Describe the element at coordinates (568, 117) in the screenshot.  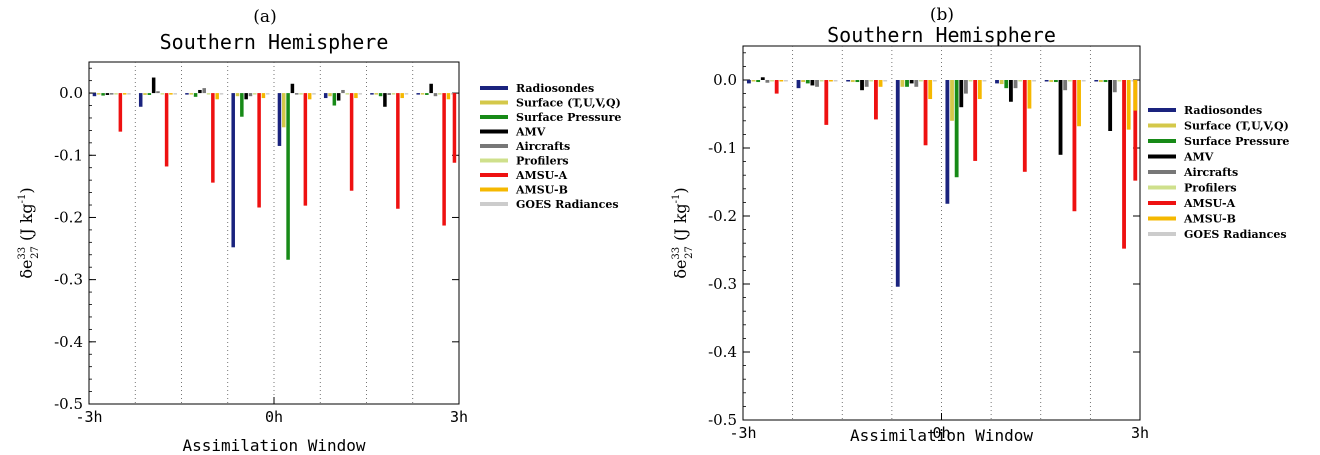
I see `legend-label: Surface Pressure` at that location.